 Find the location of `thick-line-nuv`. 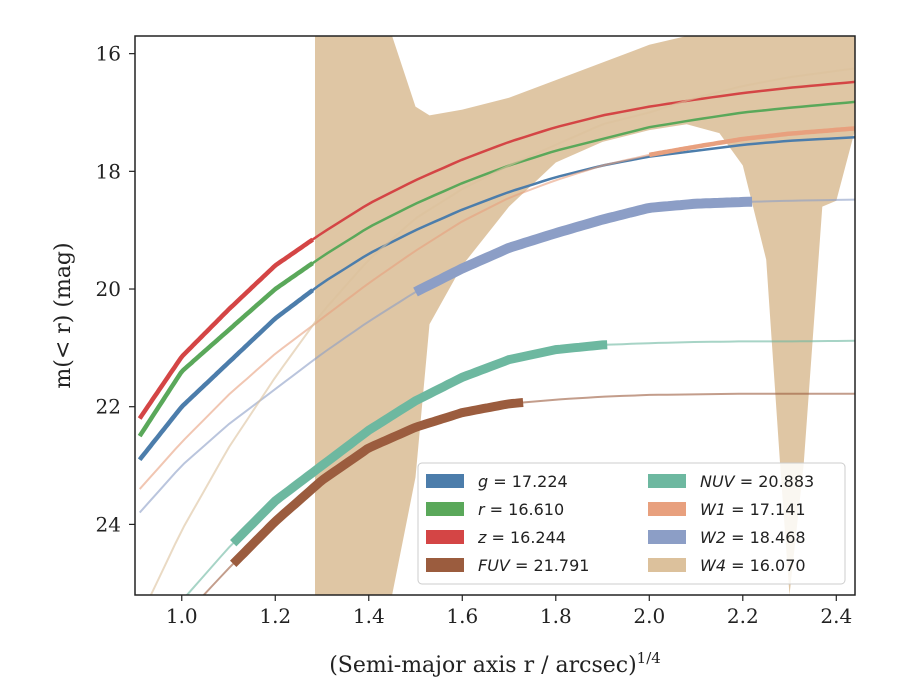

thick-line-nuv is located at coordinates (419, 443).